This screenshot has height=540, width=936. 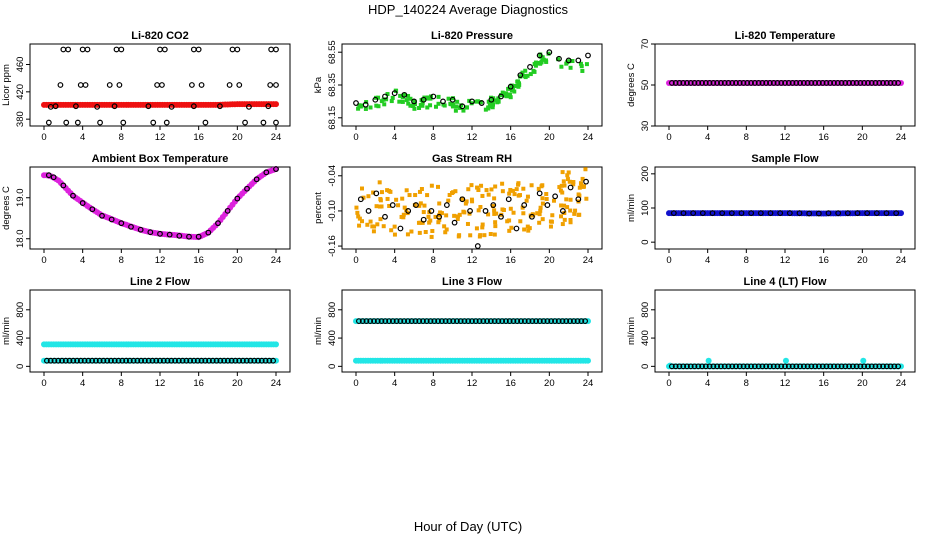 What do you see at coordinates (433, 260) in the screenshot?
I see `x-tick-label: 8` at bounding box center [433, 260].